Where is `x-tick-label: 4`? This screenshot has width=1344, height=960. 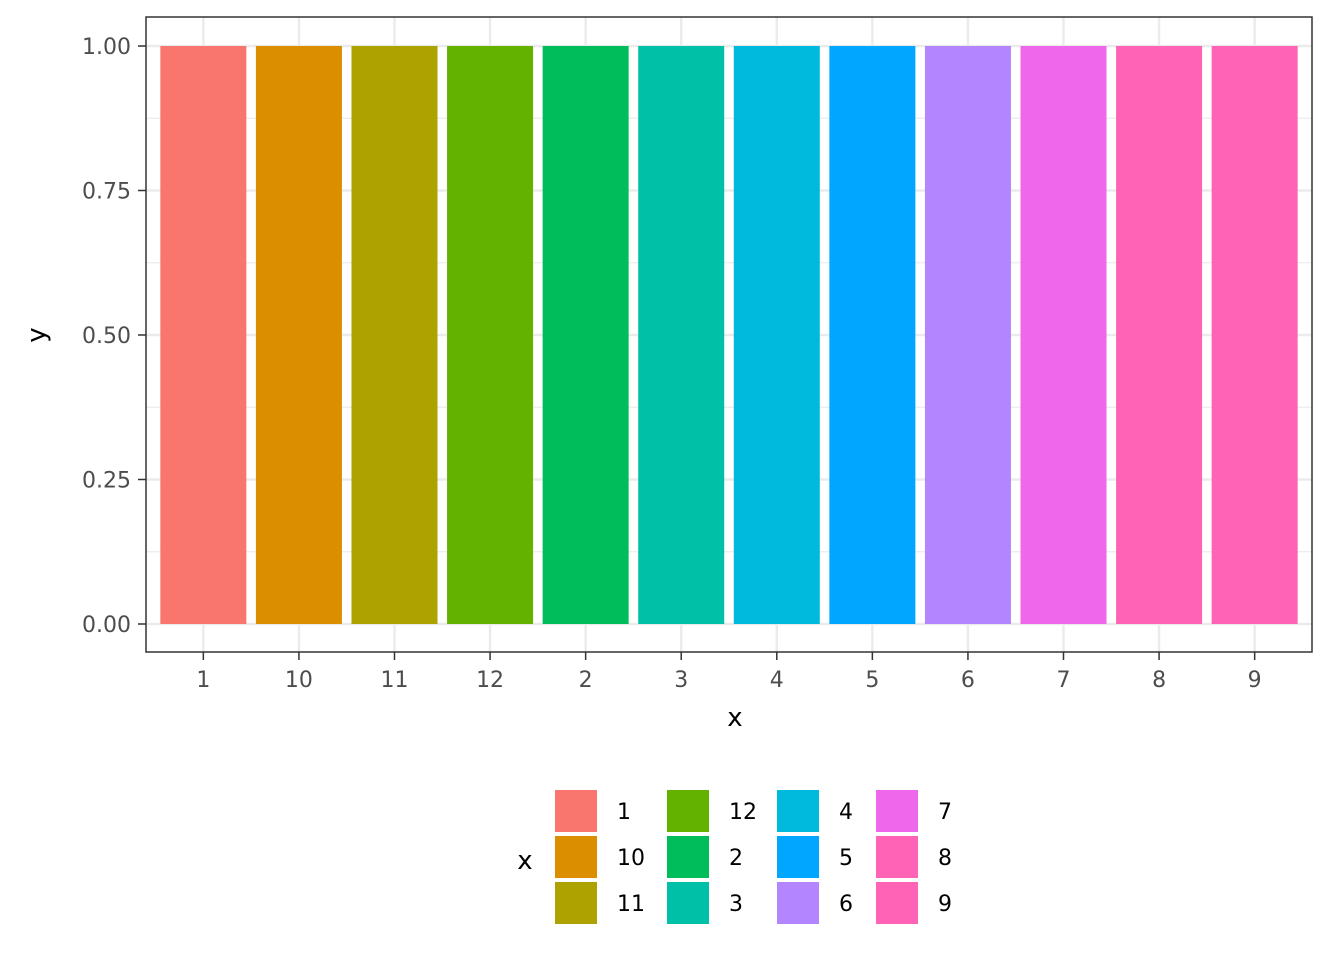
x-tick-label: 4 is located at coordinates (777, 680).